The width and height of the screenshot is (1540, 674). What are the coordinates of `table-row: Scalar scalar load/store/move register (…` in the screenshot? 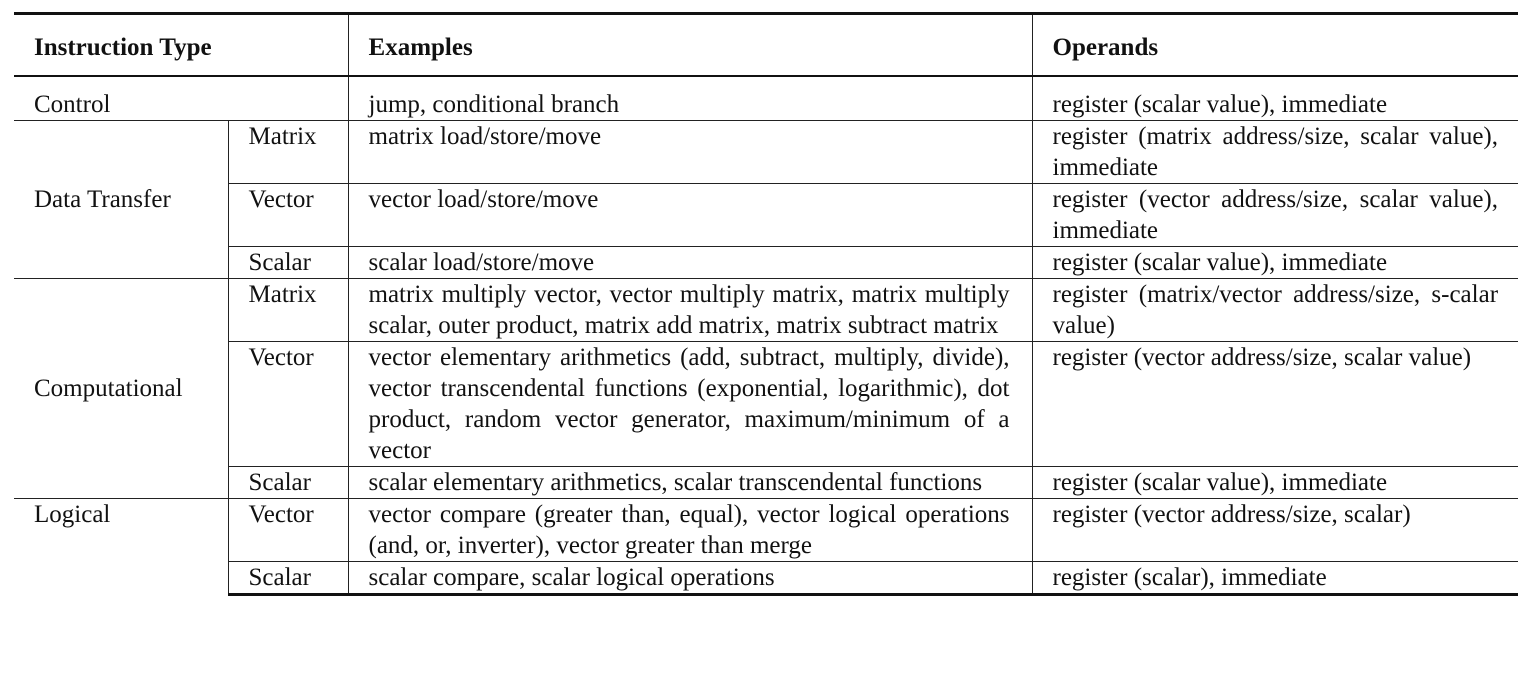 It's located at (766, 262).